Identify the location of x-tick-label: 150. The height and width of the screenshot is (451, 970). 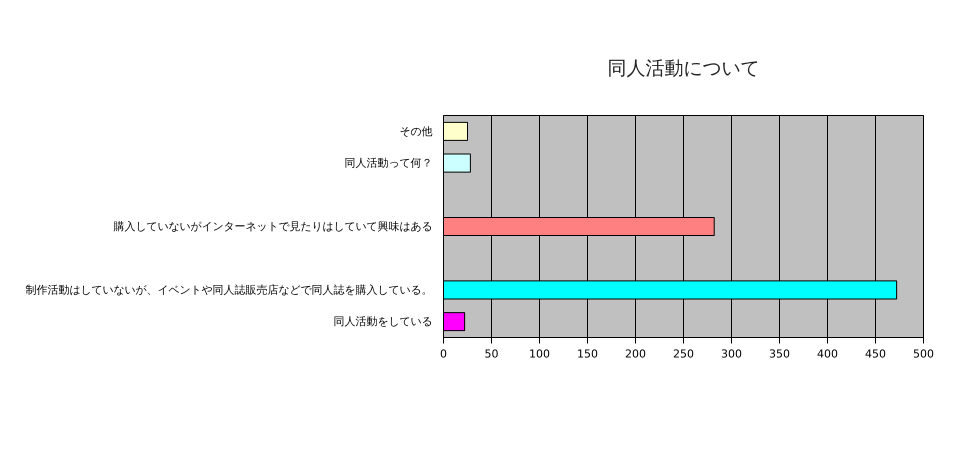
(587, 354).